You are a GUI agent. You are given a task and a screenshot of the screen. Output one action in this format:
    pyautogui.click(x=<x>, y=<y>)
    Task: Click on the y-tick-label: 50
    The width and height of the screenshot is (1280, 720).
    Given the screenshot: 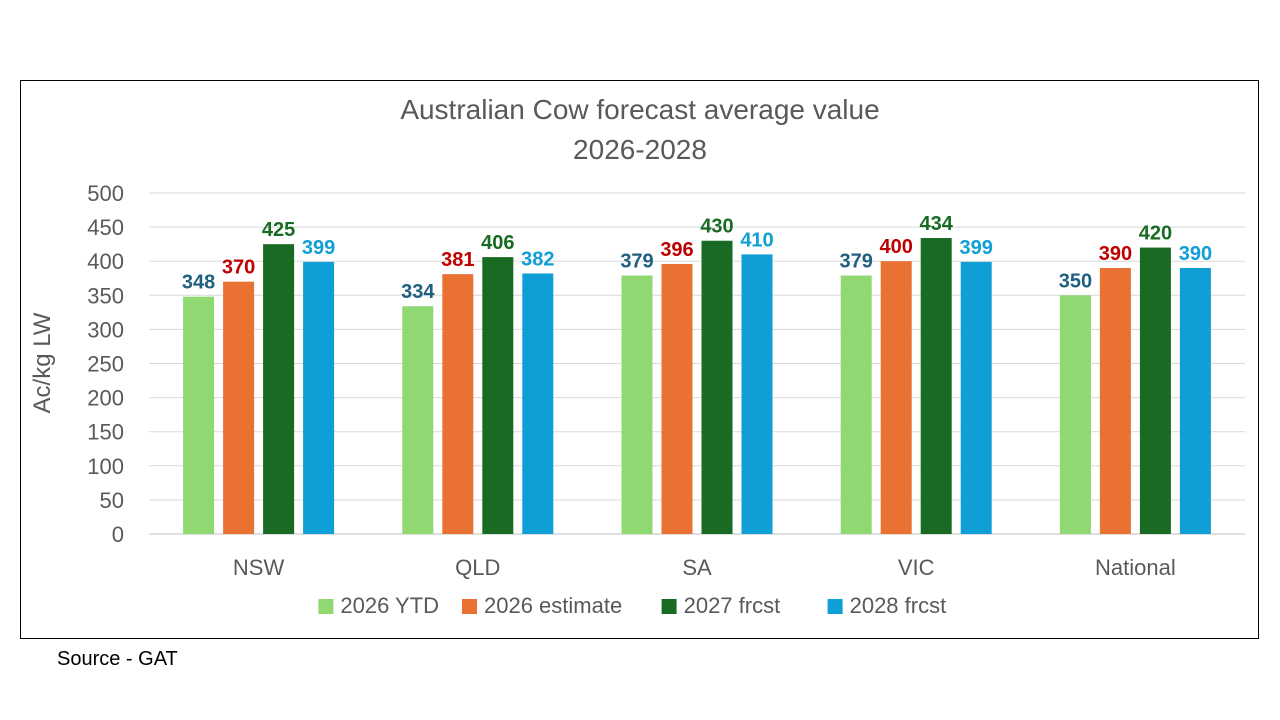 What is the action you would take?
    pyautogui.click(x=112, y=500)
    